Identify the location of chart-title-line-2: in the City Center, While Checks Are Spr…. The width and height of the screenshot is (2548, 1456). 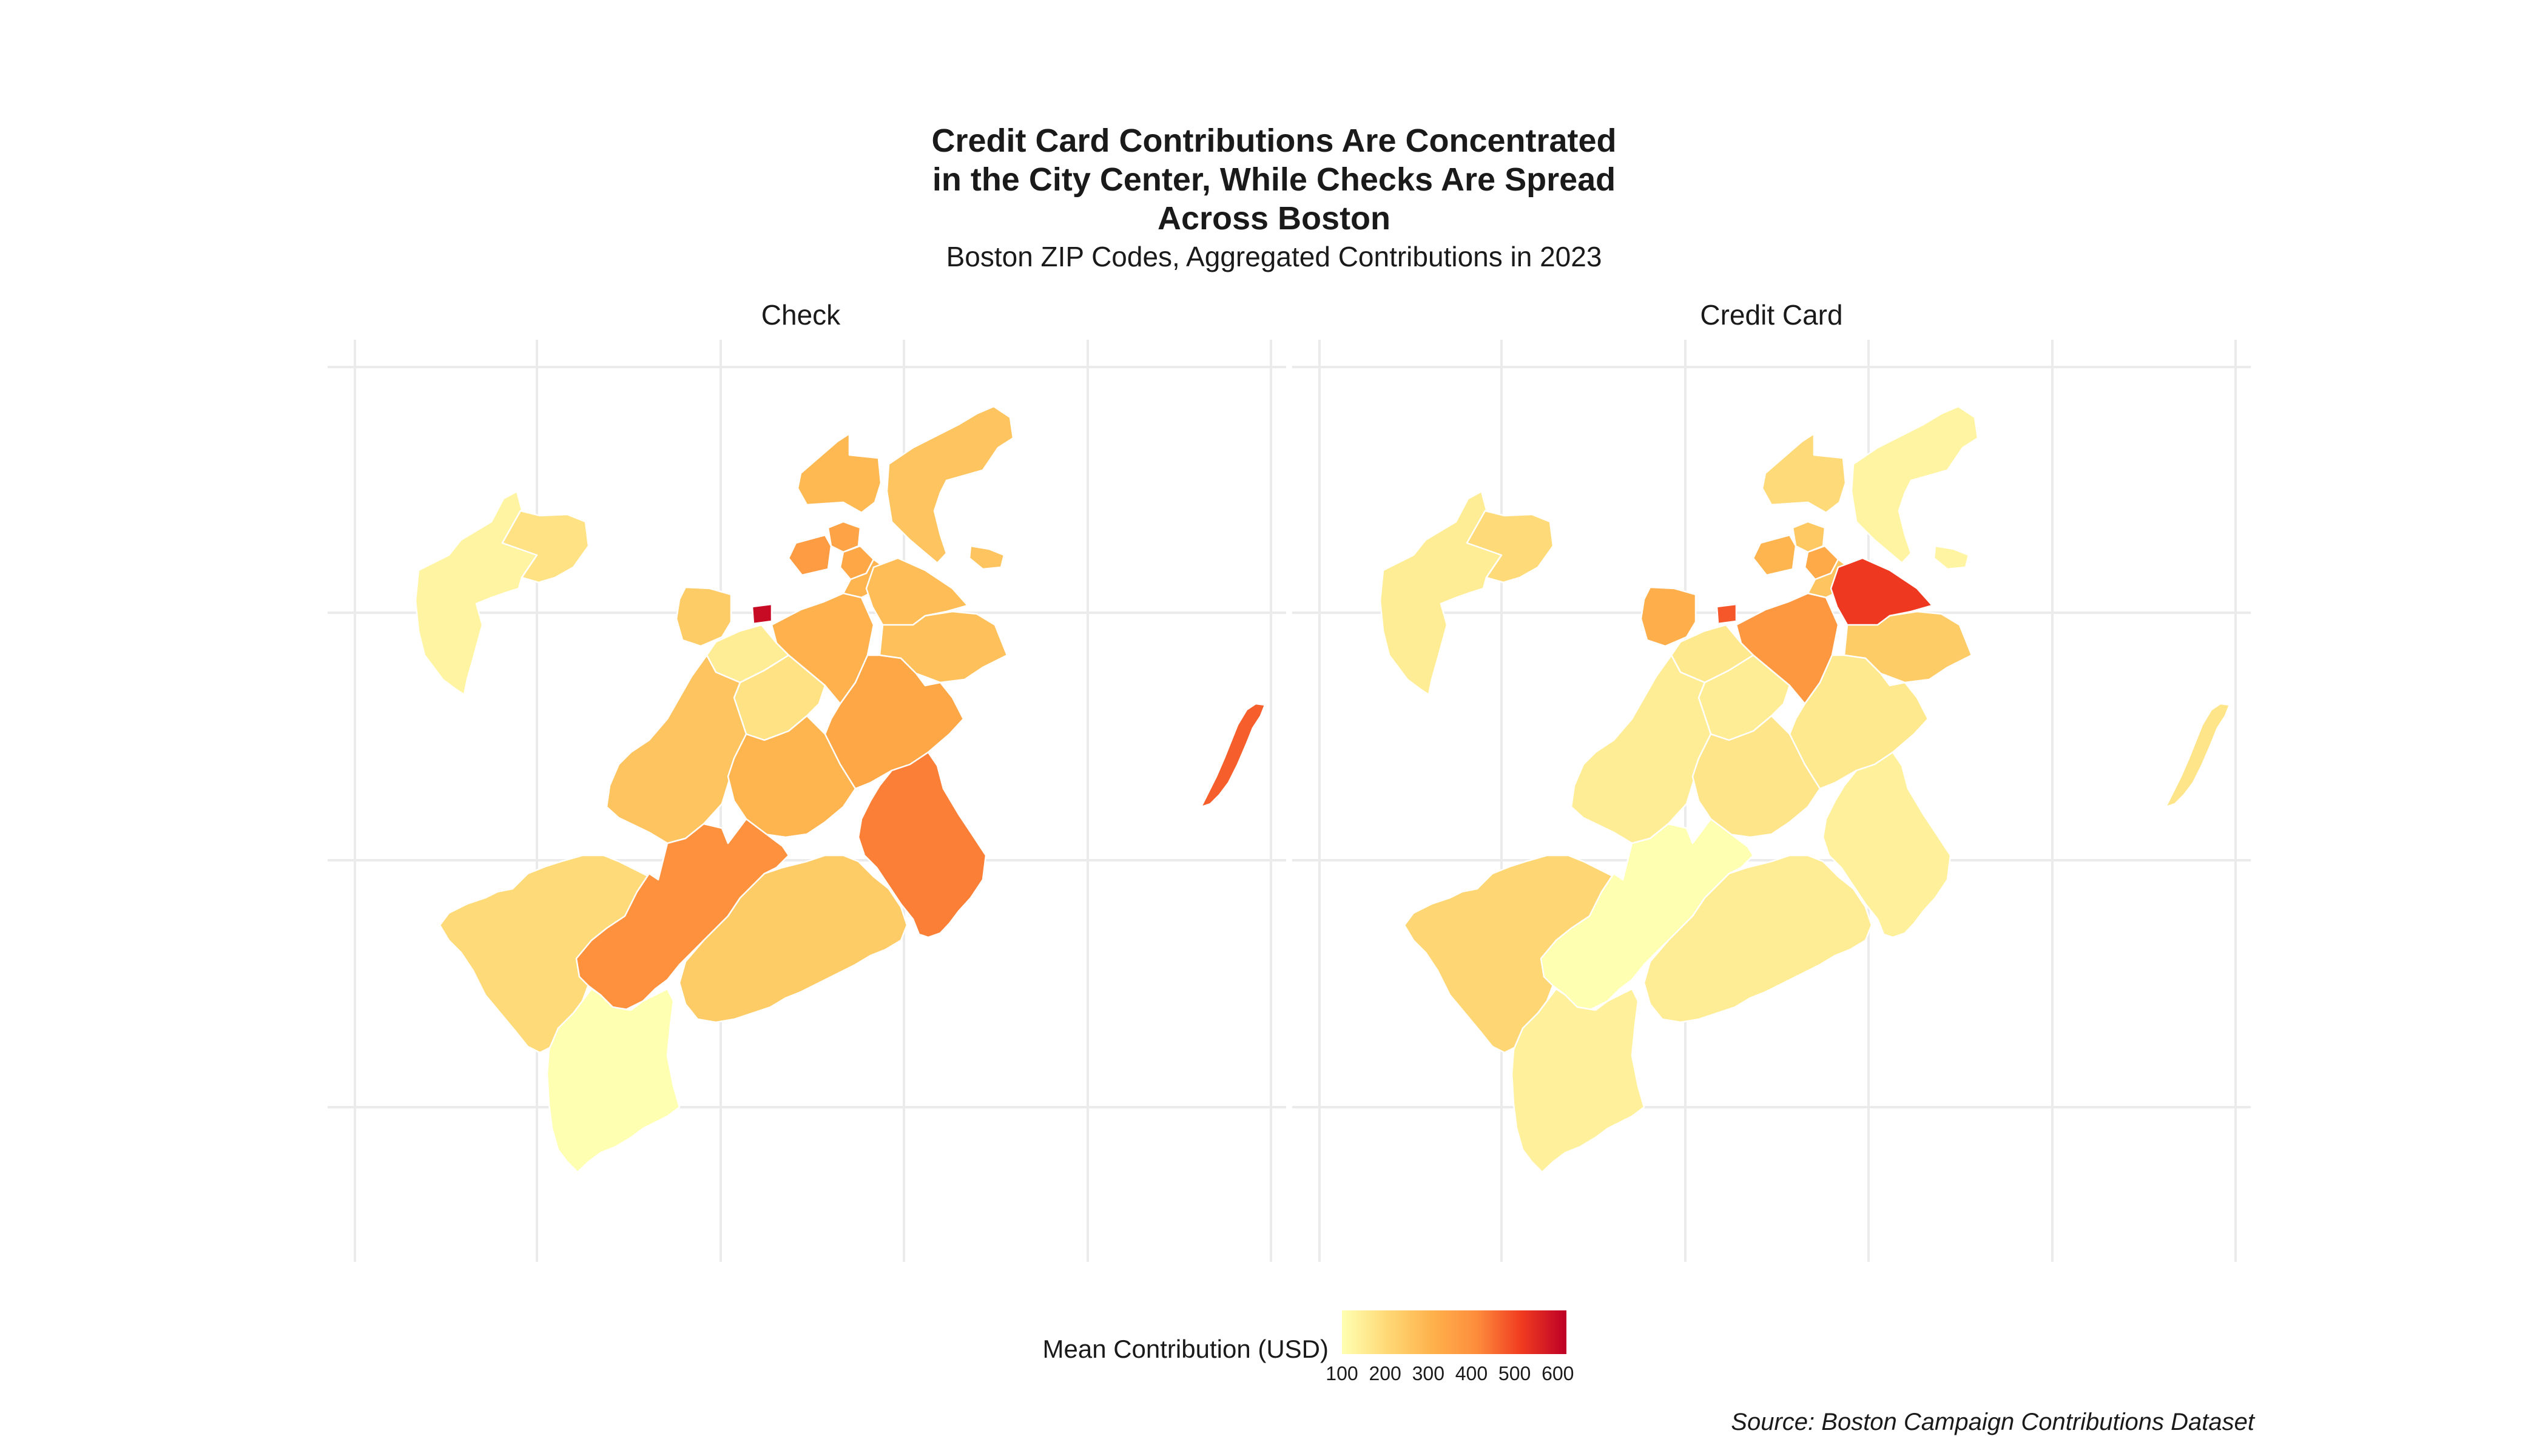
(1274, 179).